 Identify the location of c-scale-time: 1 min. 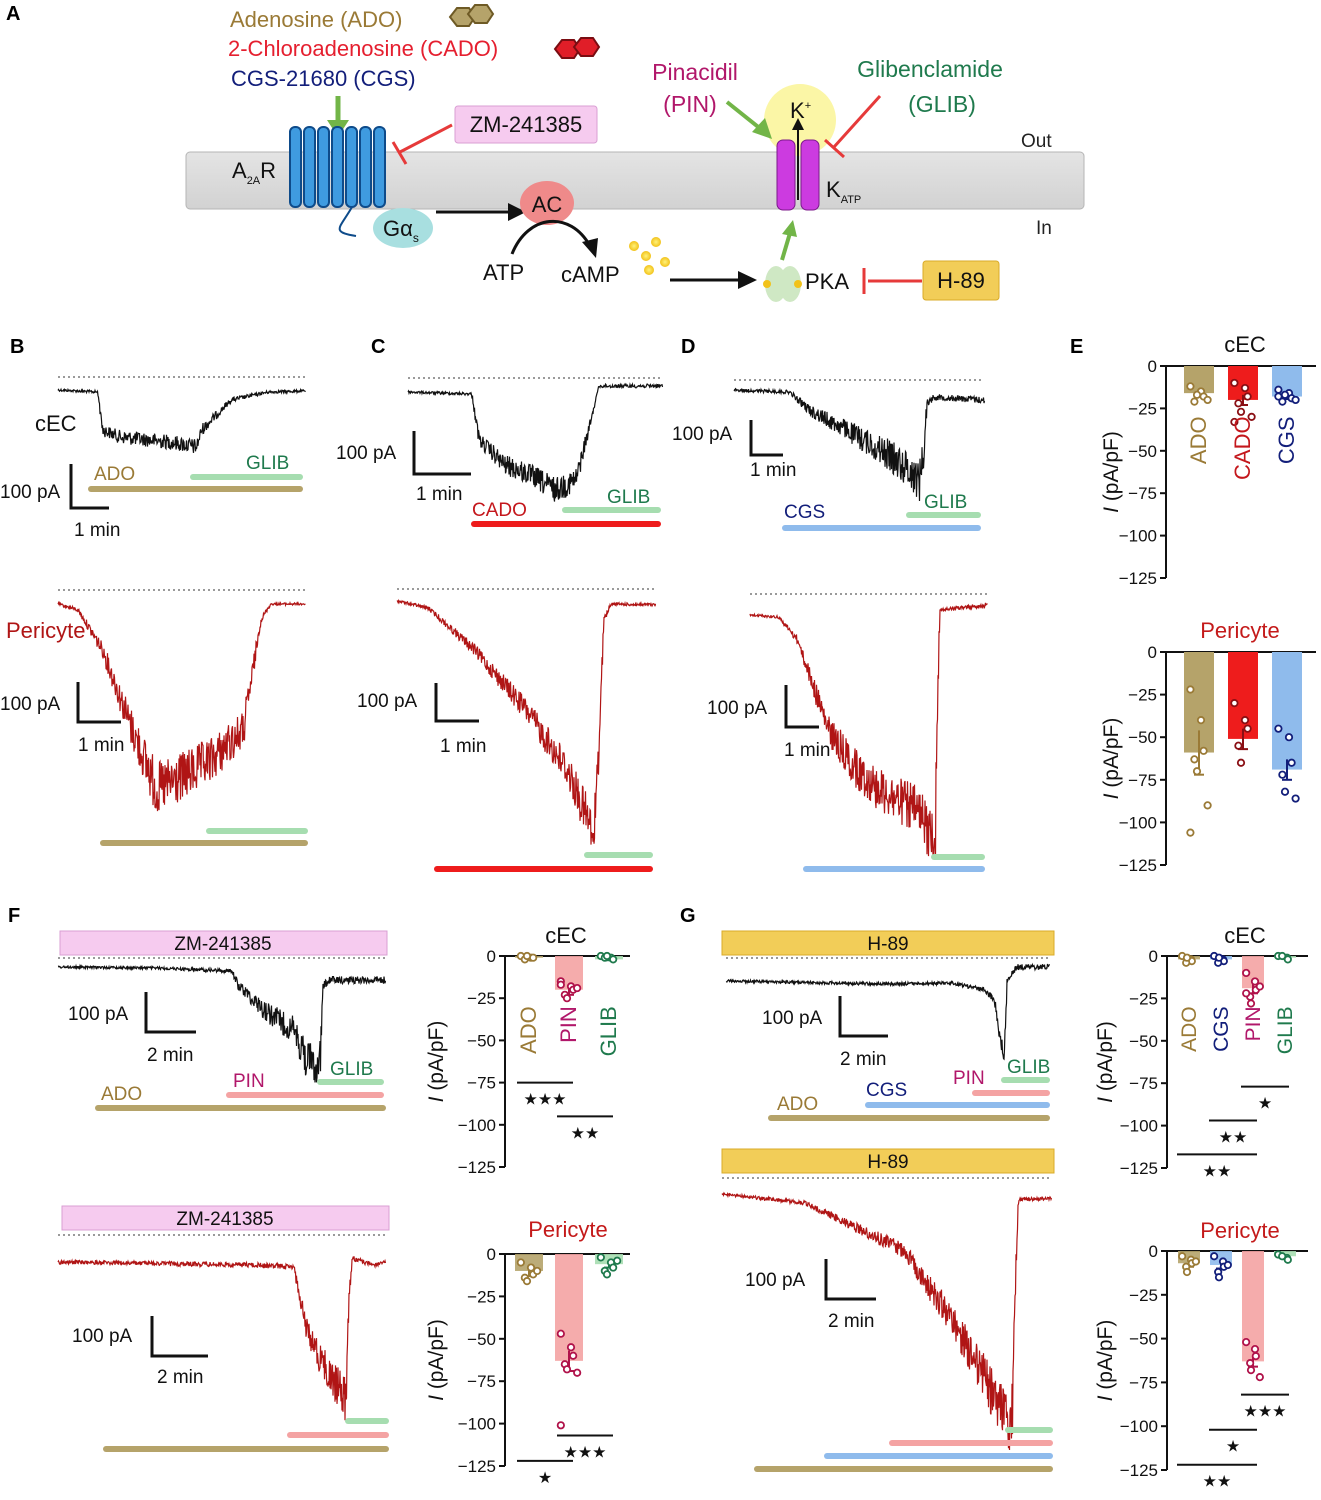
(439, 494).